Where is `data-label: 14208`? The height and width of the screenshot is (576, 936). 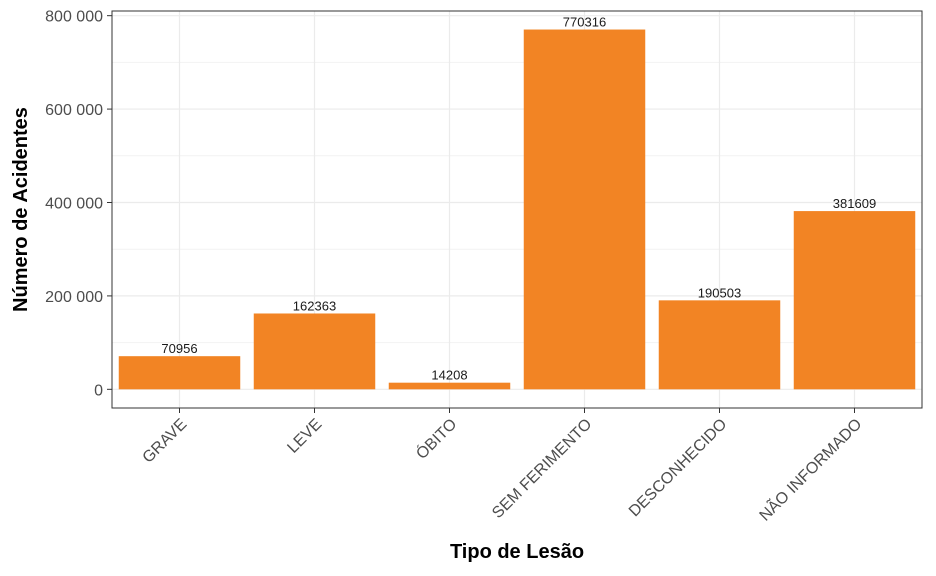
data-label: 14208 is located at coordinates (449, 375).